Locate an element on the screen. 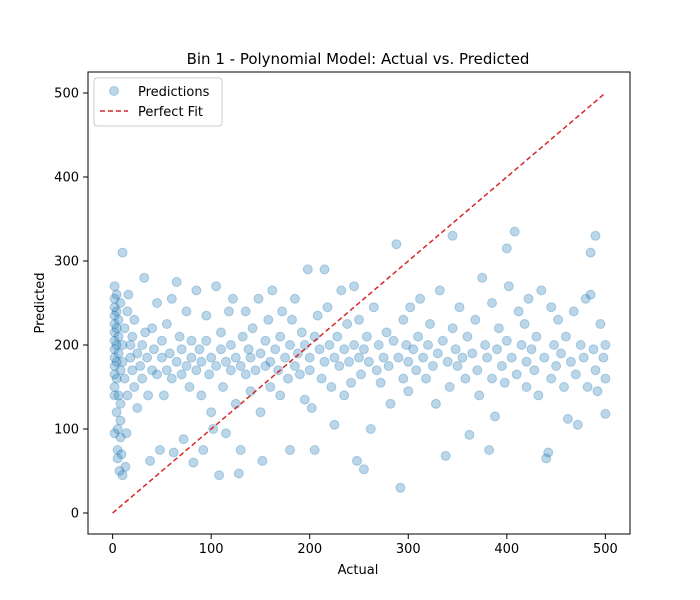  legend: Predictions Perfect Fit is located at coordinates (158, 102).